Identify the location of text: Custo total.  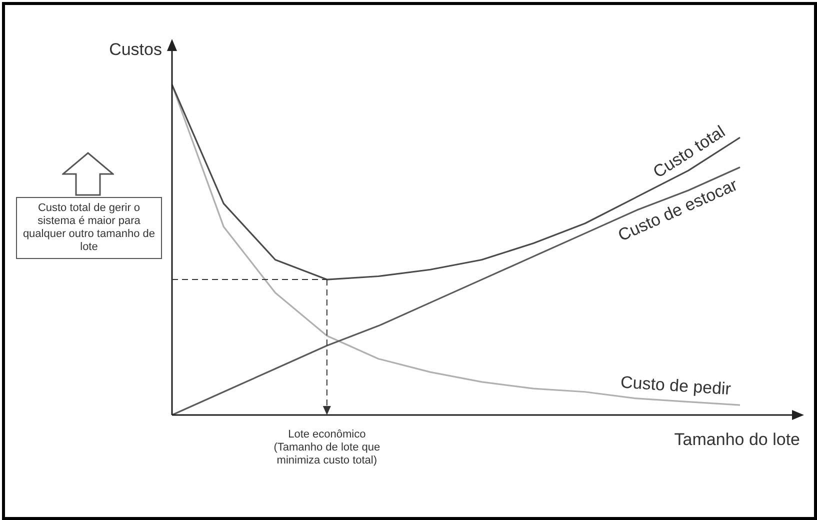
(689, 152).